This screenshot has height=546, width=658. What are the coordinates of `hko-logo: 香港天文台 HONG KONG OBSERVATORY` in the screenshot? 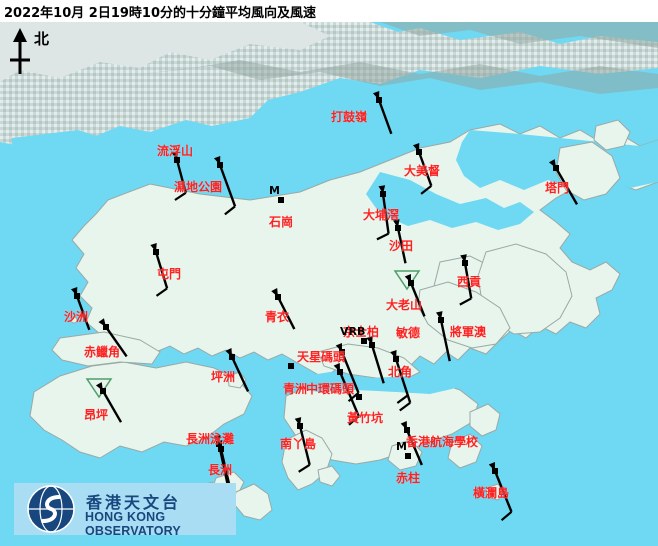 It's located at (125, 510).